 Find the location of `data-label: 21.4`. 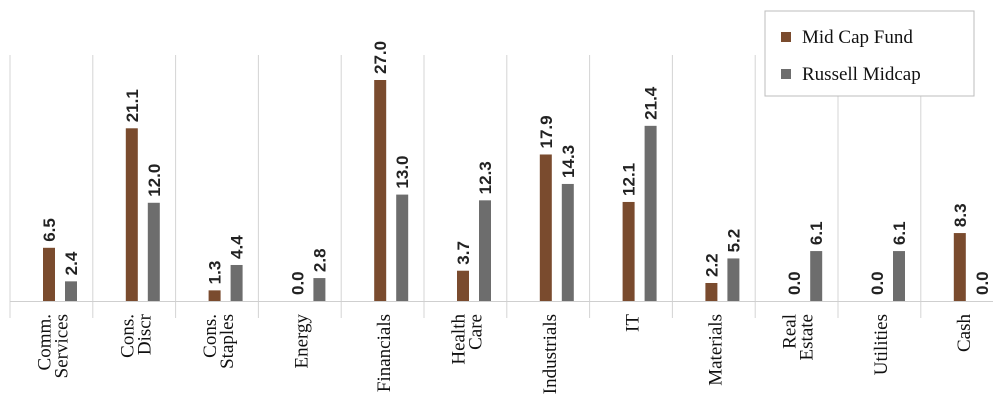

data-label: 21.4 is located at coordinates (651, 103).